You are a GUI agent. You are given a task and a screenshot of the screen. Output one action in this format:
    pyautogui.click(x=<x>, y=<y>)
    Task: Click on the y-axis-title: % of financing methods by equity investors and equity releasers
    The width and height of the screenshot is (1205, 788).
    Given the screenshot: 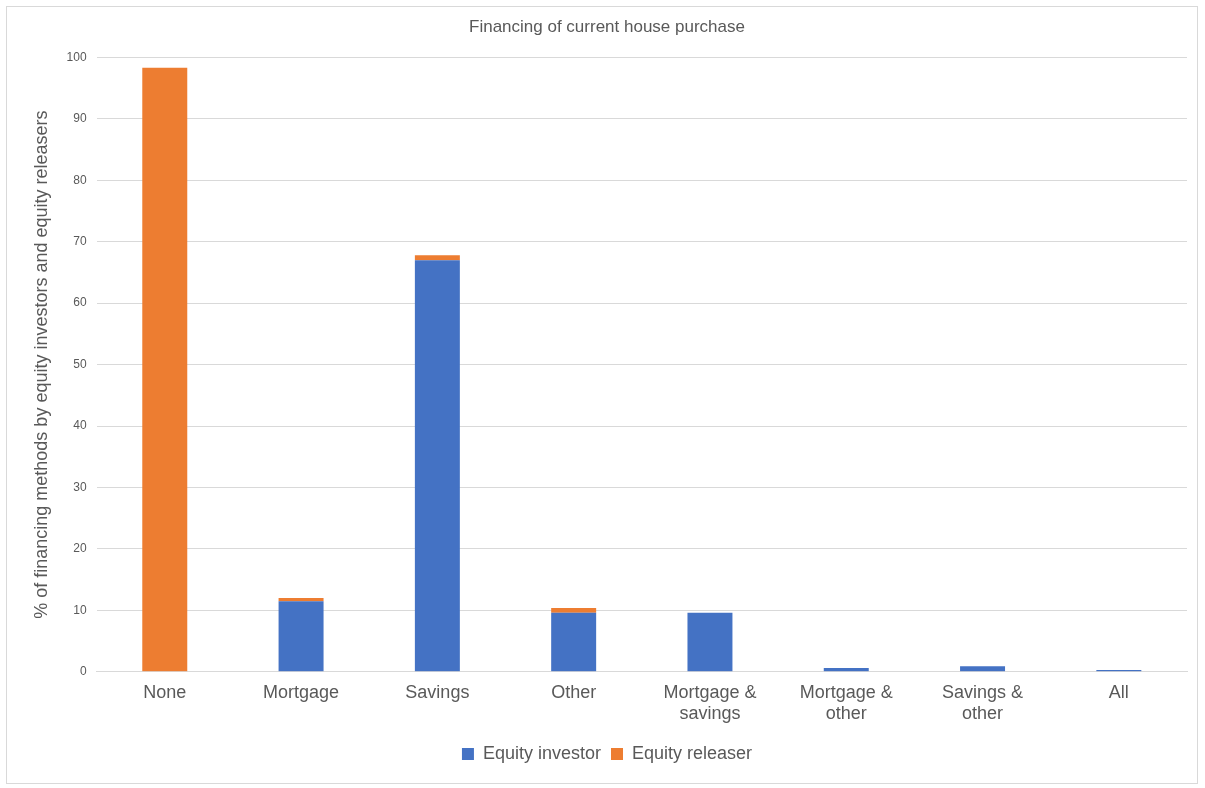 What is the action you would take?
    pyautogui.click(x=40, y=364)
    